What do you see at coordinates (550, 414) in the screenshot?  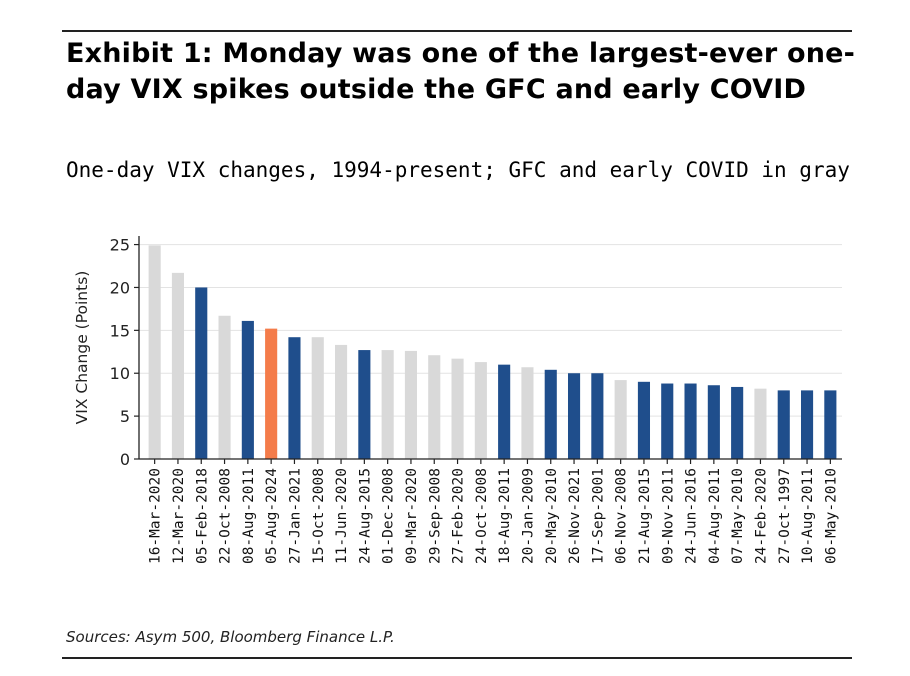 I see `bar-20-May-2010` at bounding box center [550, 414].